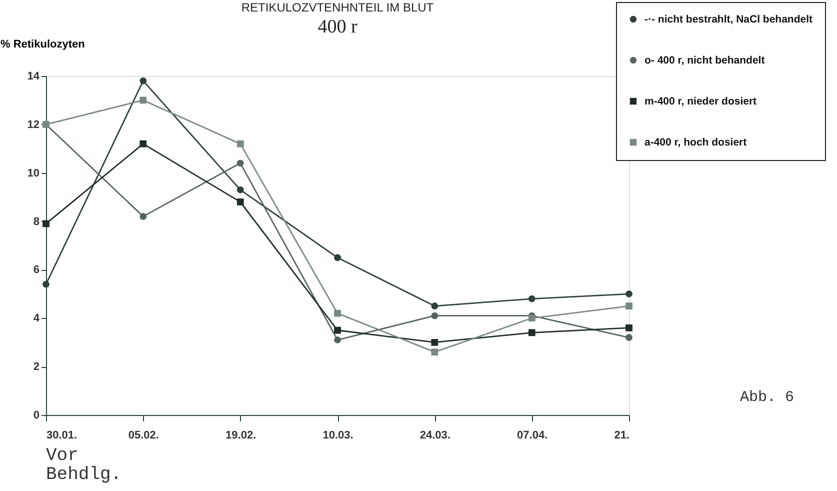  I want to click on x-tick-label: 30.01., so click(62, 436).